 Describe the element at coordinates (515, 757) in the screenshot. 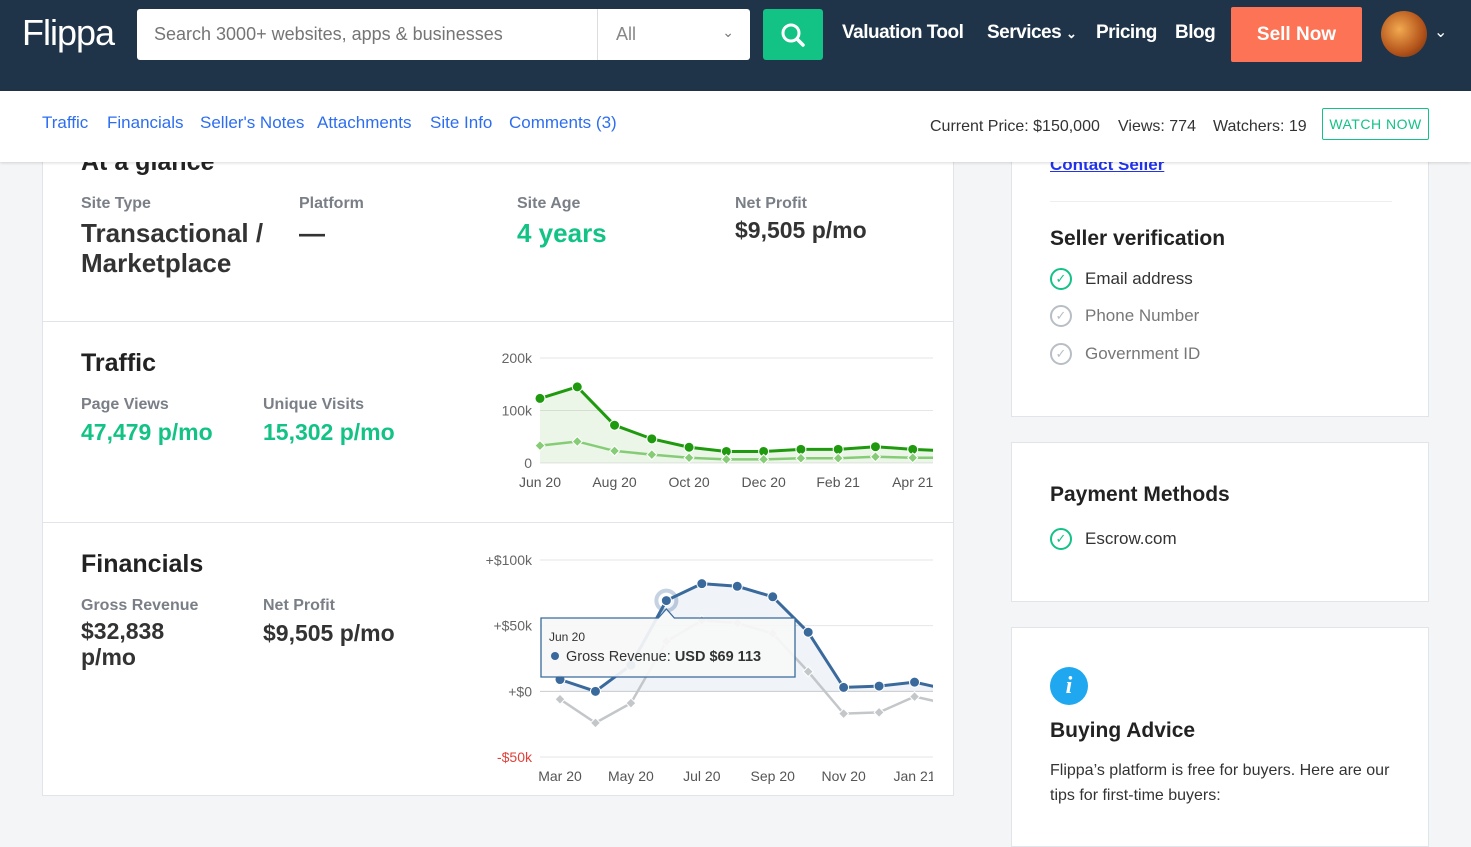

I see `y-tick-label: -$50k` at that location.